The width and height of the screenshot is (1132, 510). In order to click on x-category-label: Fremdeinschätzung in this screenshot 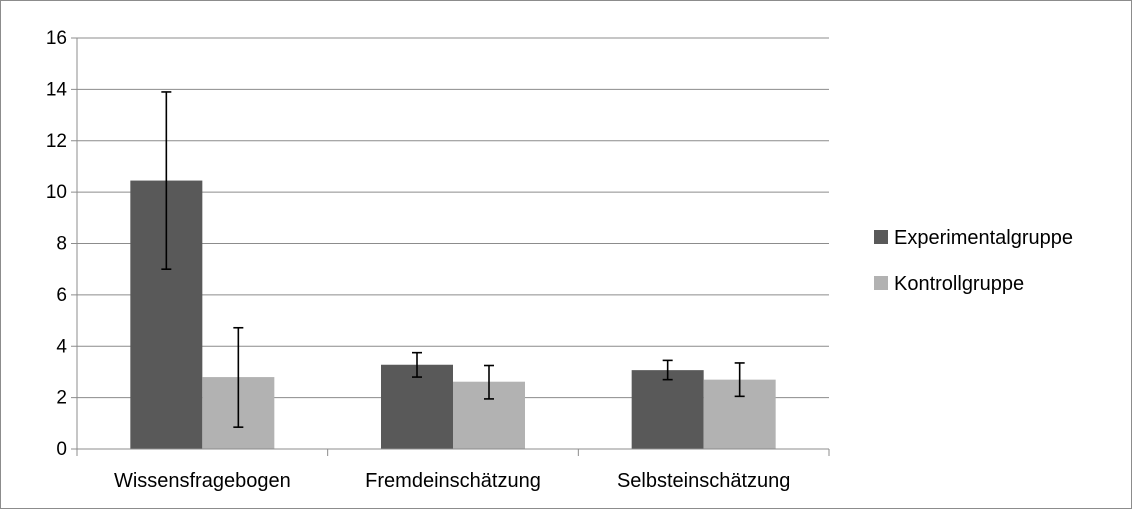, I will do `click(453, 481)`.